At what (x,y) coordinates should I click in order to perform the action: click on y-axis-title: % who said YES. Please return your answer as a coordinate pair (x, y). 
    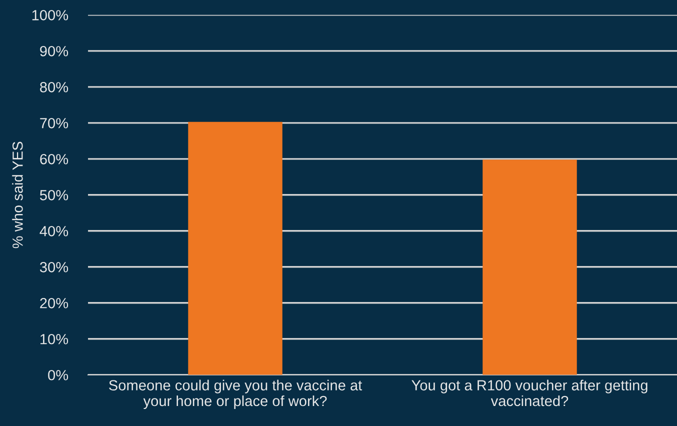
    Looking at the image, I should click on (17, 195).